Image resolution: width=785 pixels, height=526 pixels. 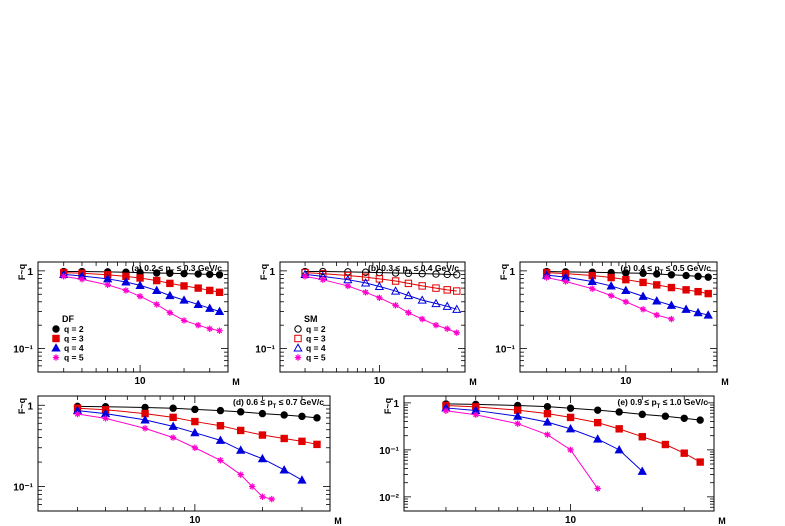 I want to click on legend-entry: q = 2, so click(x=74, y=329).